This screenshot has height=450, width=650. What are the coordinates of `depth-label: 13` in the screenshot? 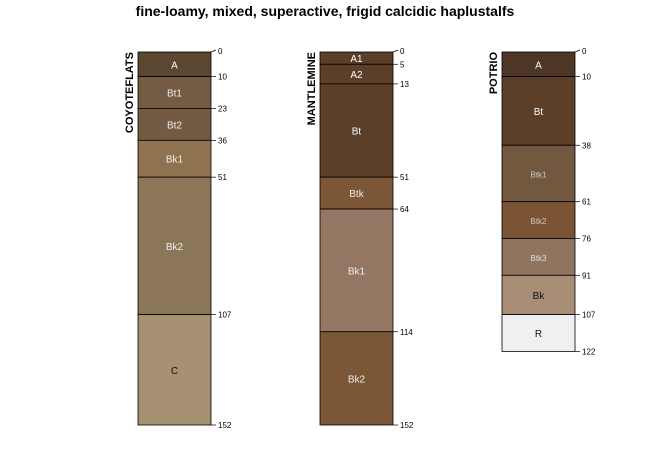 It's located at (404, 84).